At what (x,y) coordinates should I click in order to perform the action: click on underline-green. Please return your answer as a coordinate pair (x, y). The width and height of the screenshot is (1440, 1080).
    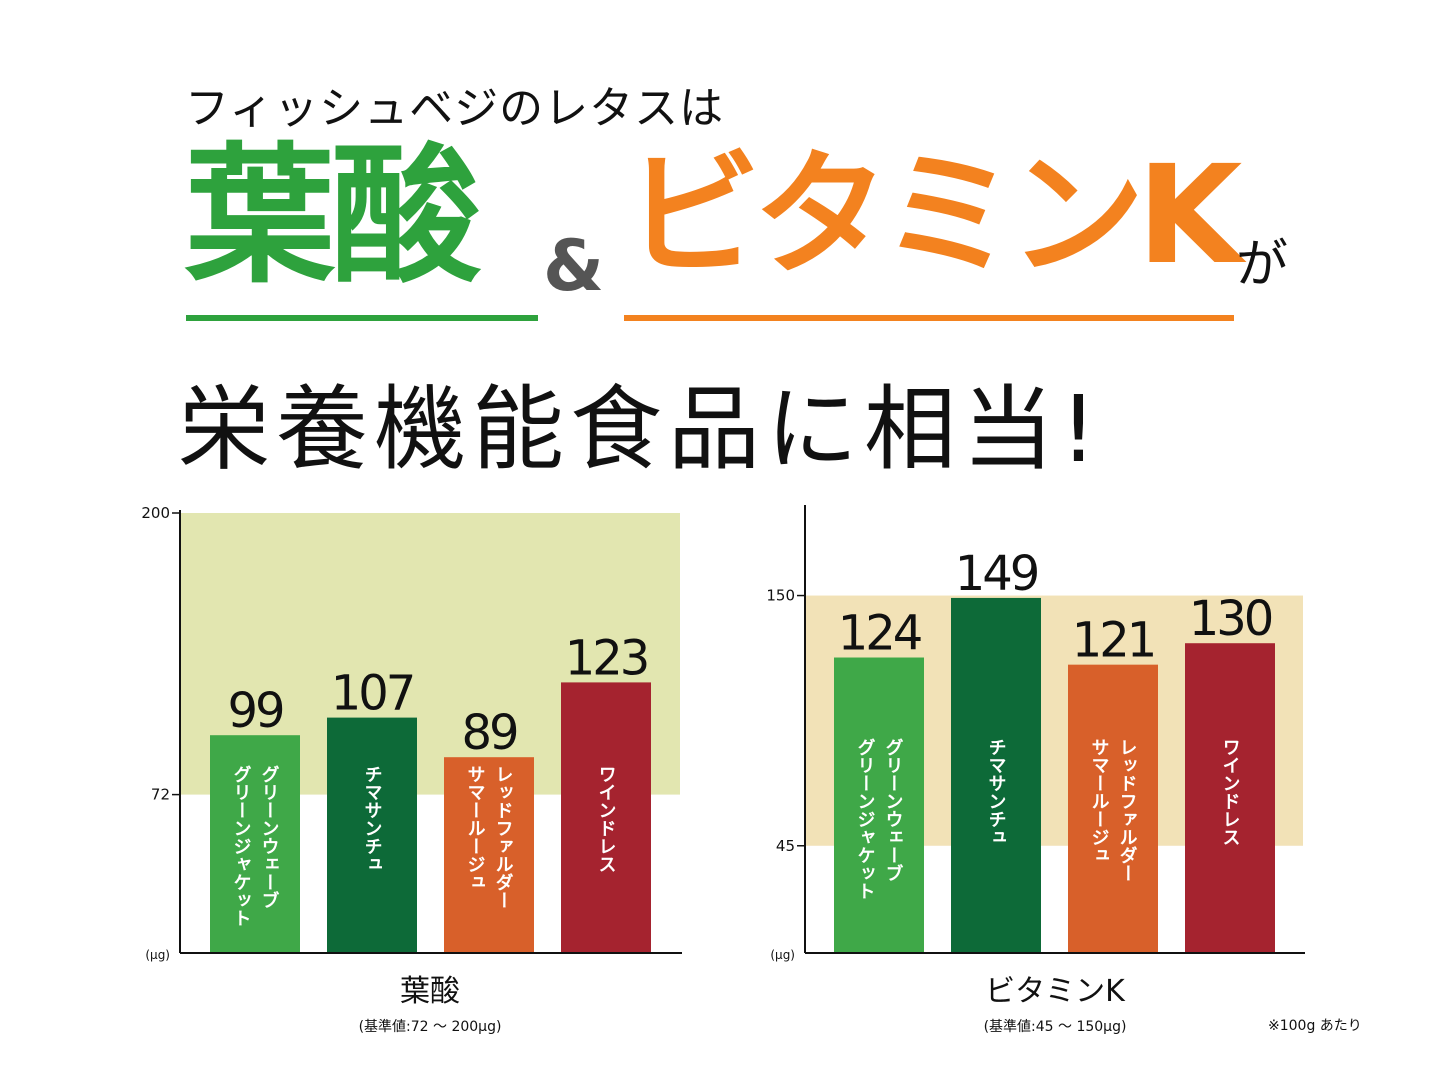
    Looking at the image, I should click on (362, 318).